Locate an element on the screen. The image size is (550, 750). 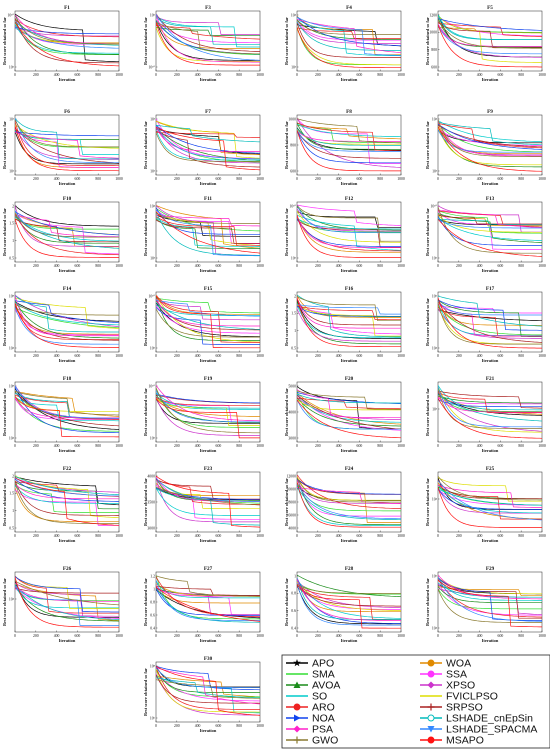
y-tick-label: 1 is located at coordinates (295, 331).